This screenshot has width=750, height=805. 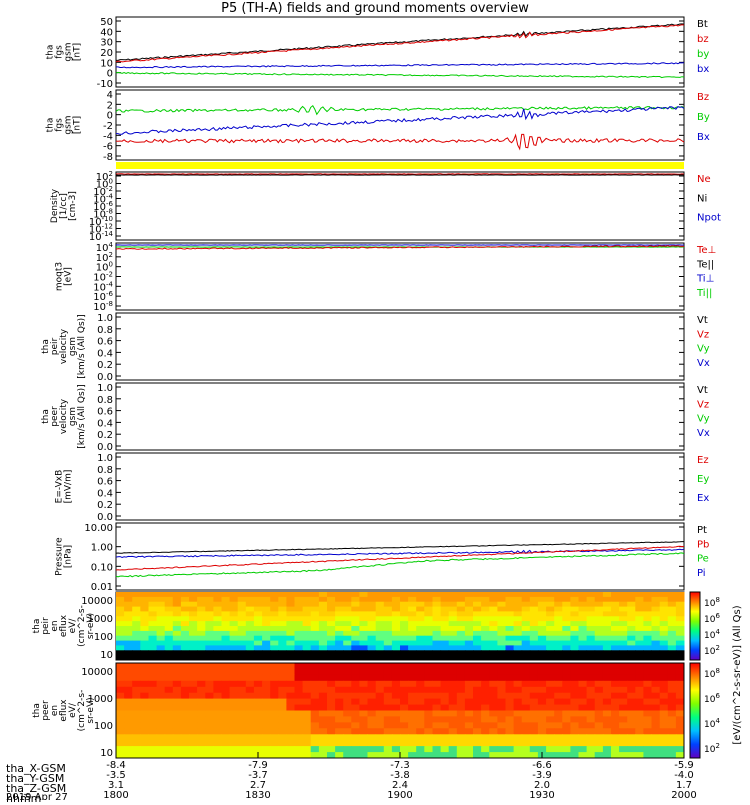 I want to click on peir_vel-legend-vy: Vy, so click(x=703, y=349).